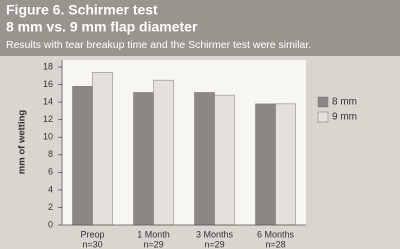 The width and height of the screenshot is (400, 249). What do you see at coordinates (215, 234) in the screenshot?
I see `x-tick-label: 3 Months` at bounding box center [215, 234].